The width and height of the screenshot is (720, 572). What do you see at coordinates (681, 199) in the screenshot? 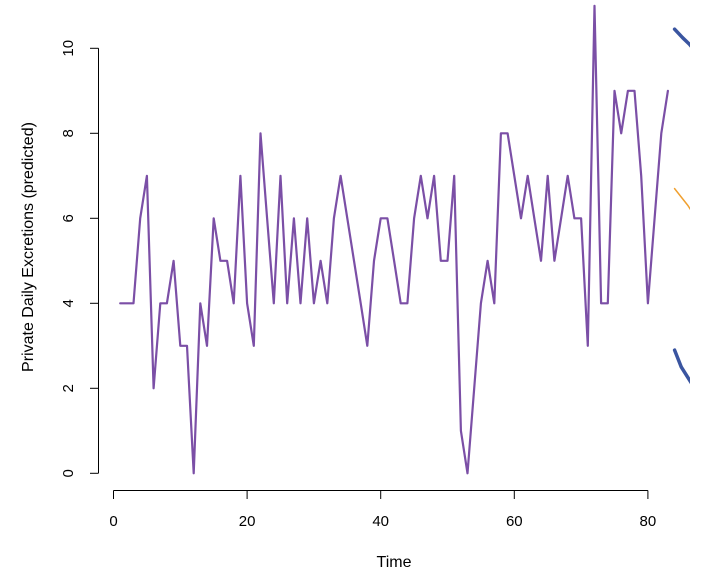
I see `forecast-mean-line` at bounding box center [681, 199].